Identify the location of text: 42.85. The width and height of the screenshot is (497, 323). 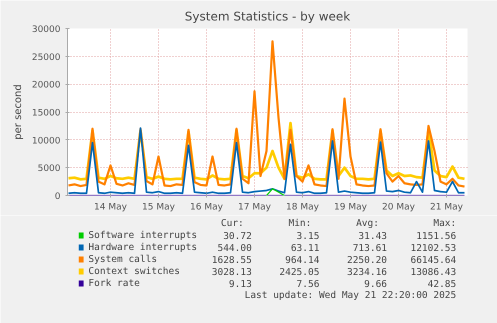
(442, 284).